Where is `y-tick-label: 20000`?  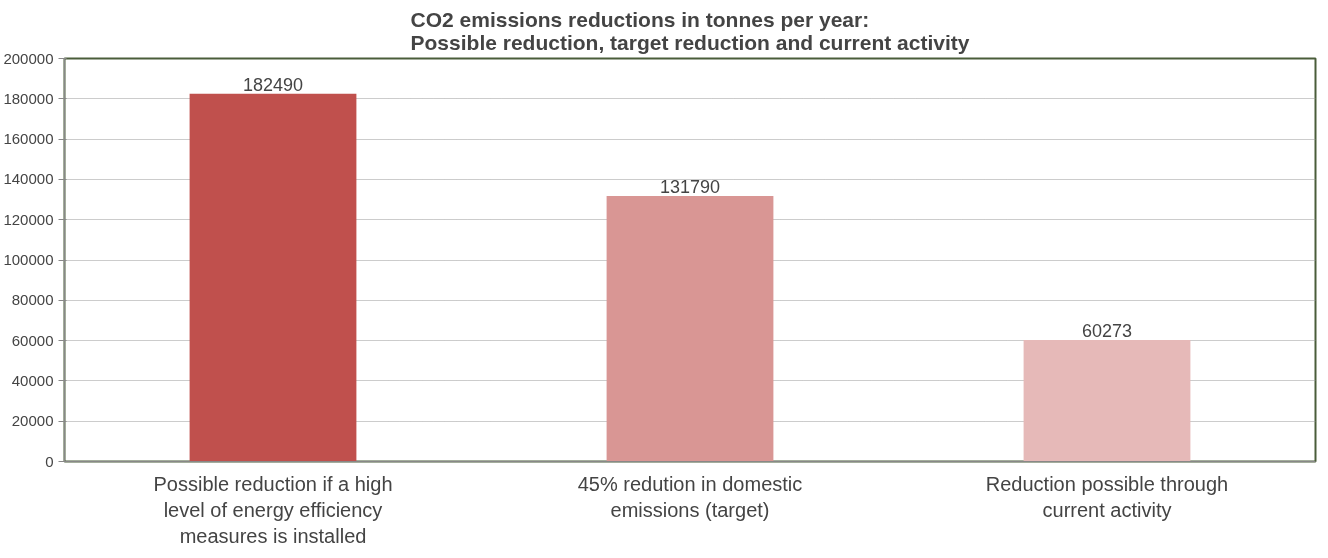
y-tick-label: 20000 is located at coordinates (32, 421).